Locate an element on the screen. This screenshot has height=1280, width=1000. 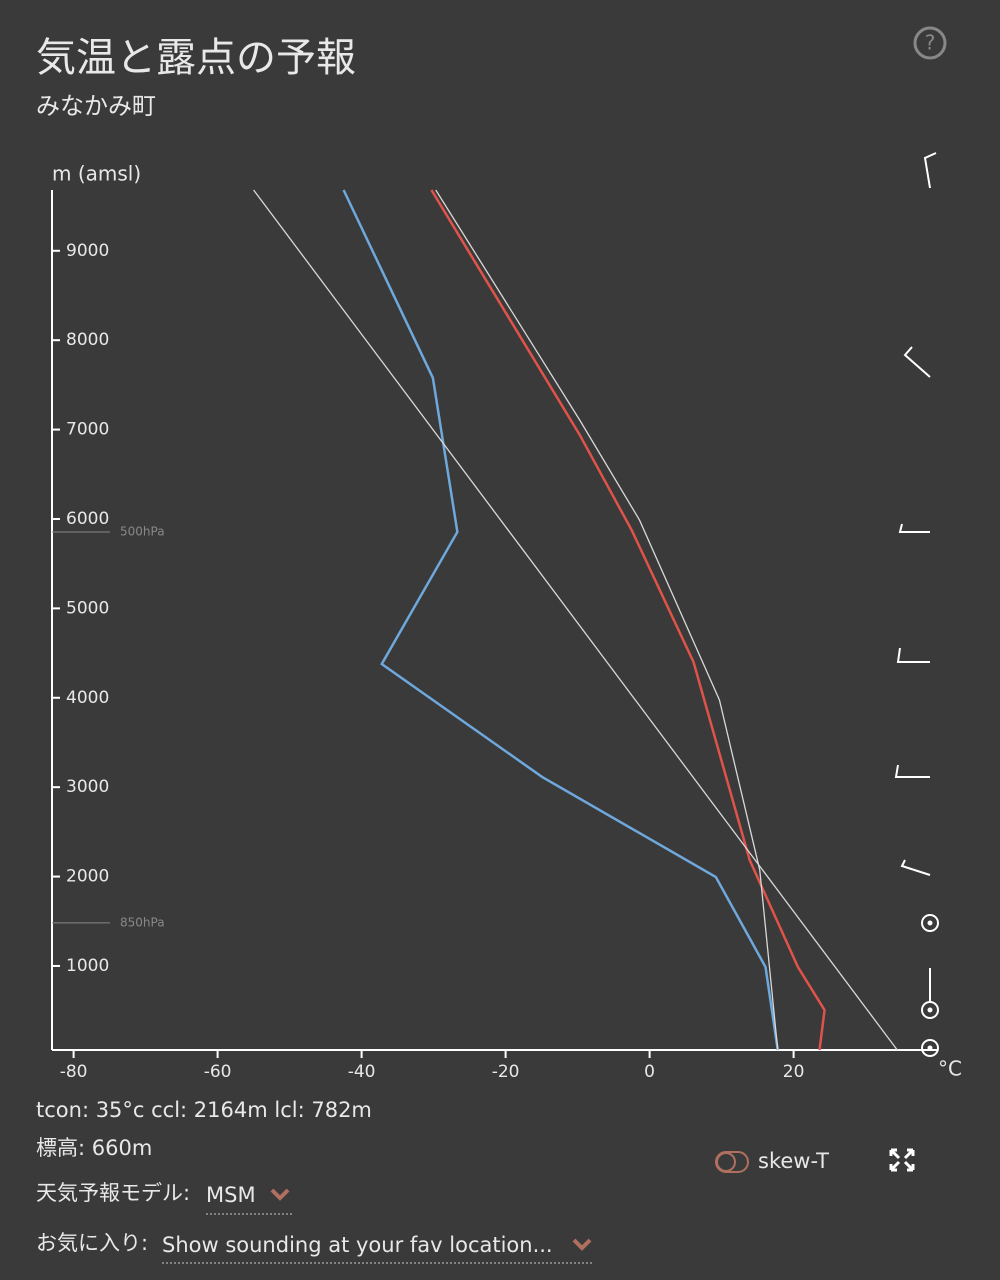
x-tick-label: -60 is located at coordinates (218, 1072).